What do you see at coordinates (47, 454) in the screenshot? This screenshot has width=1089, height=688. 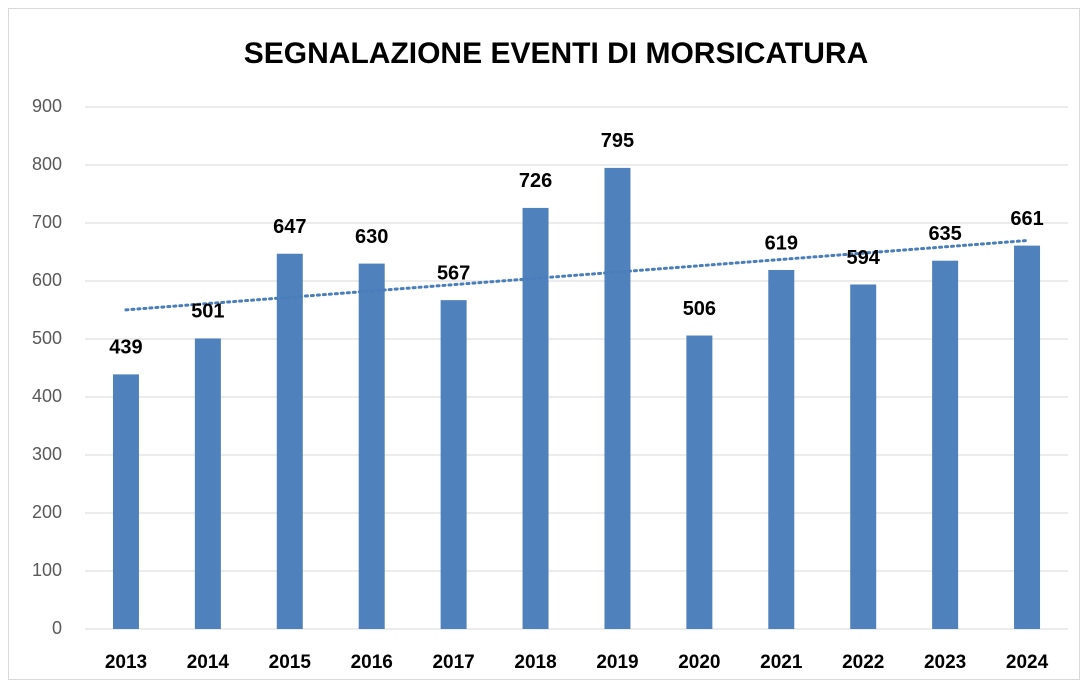 I see `y-tick-label: 300` at bounding box center [47, 454].